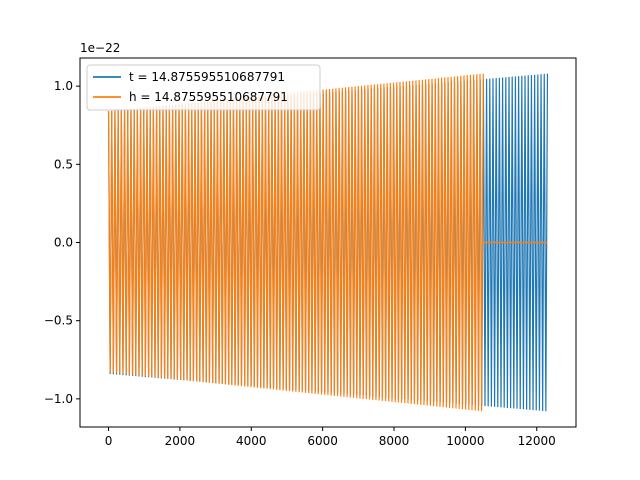 The image size is (640, 480). I want to click on y-tick-label: 1.0, so click(63, 86).